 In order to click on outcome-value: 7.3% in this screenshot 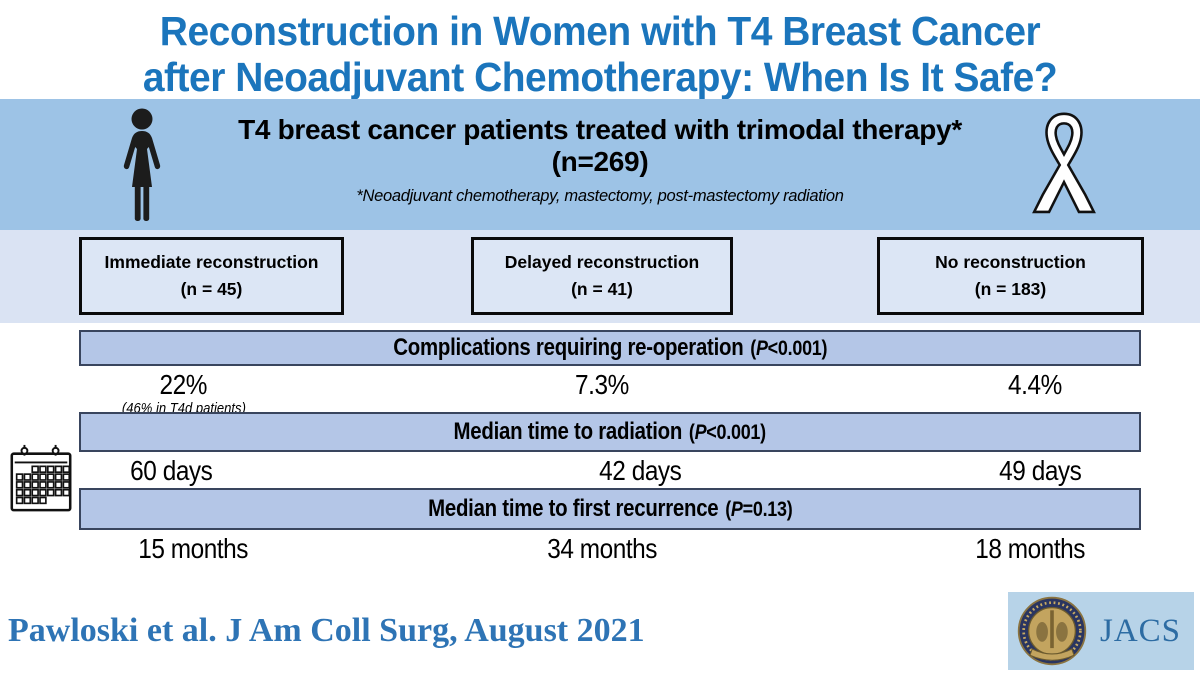, I will do `click(602, 384)`.